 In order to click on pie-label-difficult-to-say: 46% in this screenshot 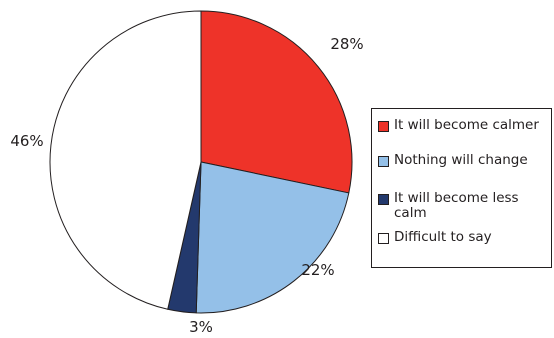, I will do `click(26, 141)`.